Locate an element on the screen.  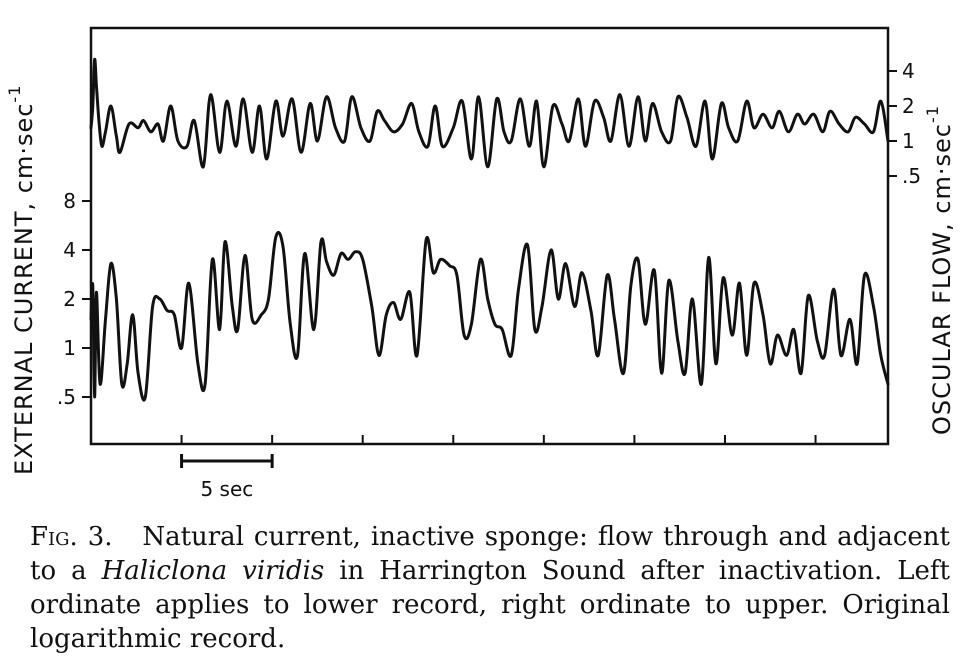
caption-species: Haliclona viridis is located at coordinates (213, 571).